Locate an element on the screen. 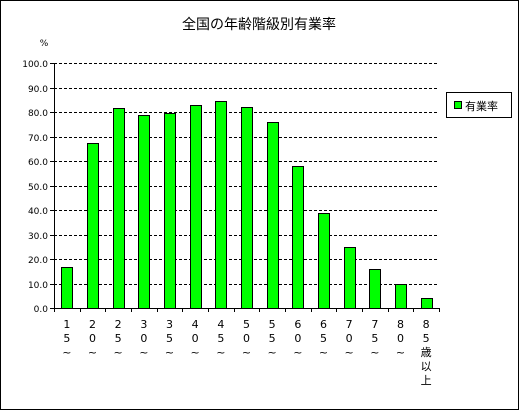  bar-40~ is located at coordinates (196, 207).